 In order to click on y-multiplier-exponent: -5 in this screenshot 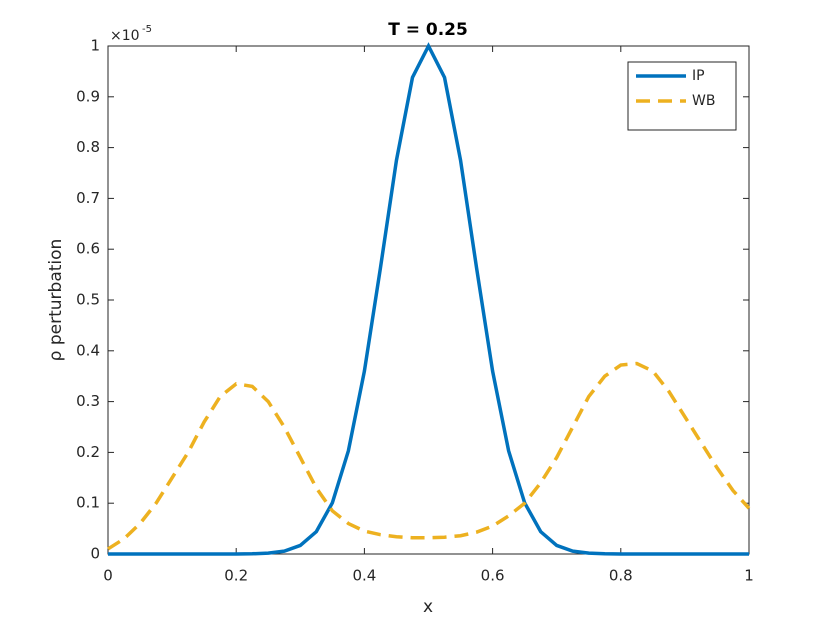, I will do `click(147, 29)`.